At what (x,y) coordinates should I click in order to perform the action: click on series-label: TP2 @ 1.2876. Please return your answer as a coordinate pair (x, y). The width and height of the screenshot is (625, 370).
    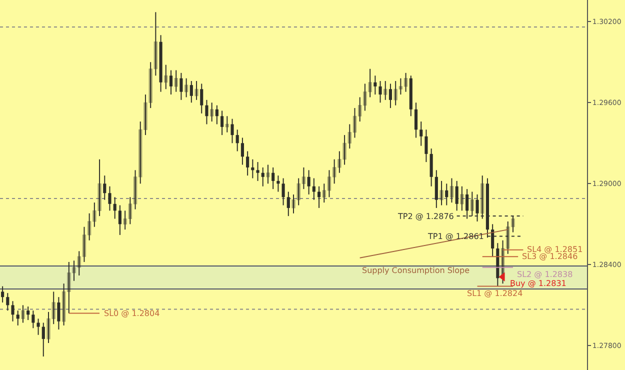
    Looking at the image, I should click on (425, 216).